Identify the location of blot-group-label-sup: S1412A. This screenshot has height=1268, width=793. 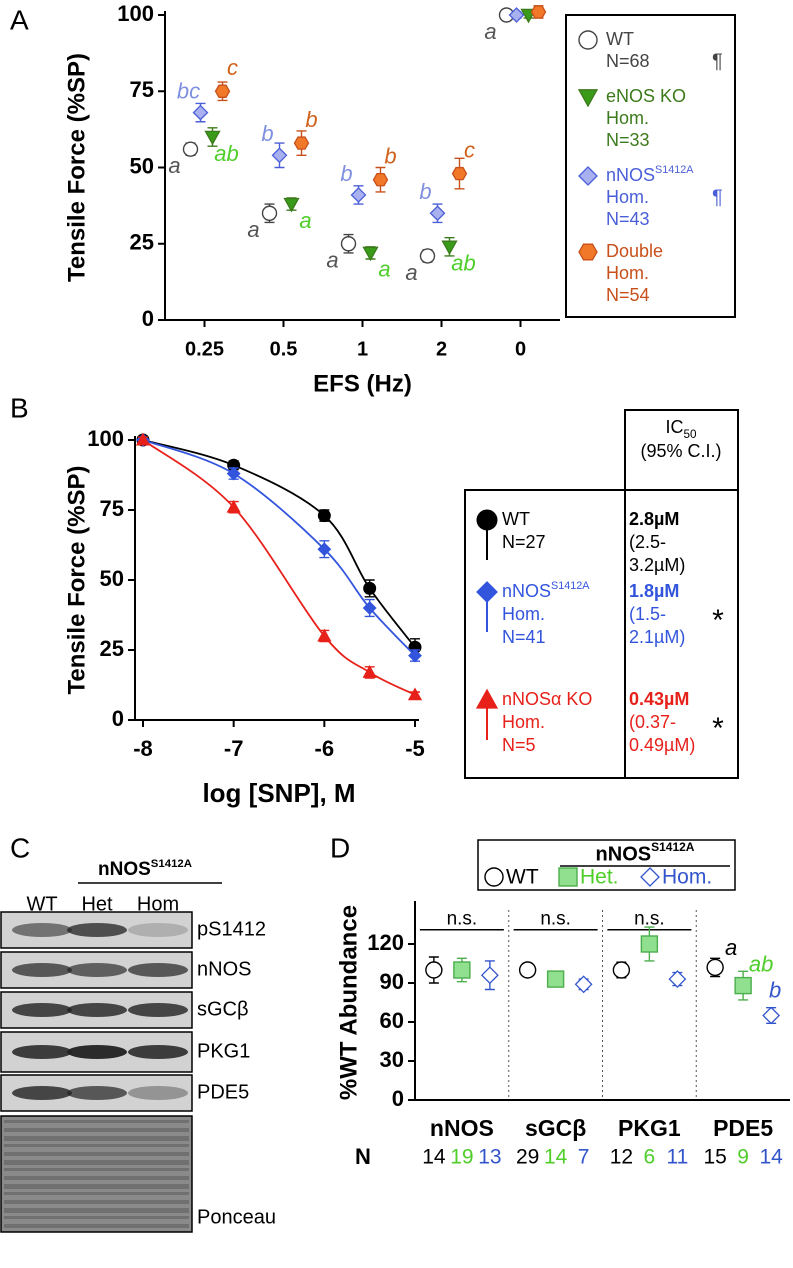
(171, 864).